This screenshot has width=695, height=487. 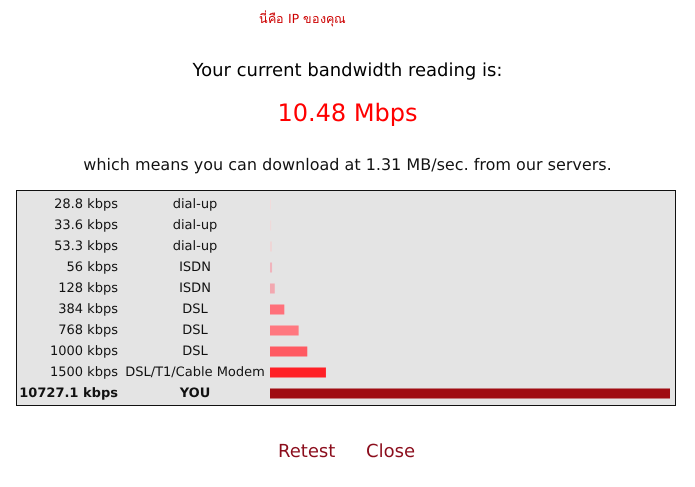 I want to click on data-label: 384 kbps, so click(x=88, y=309).